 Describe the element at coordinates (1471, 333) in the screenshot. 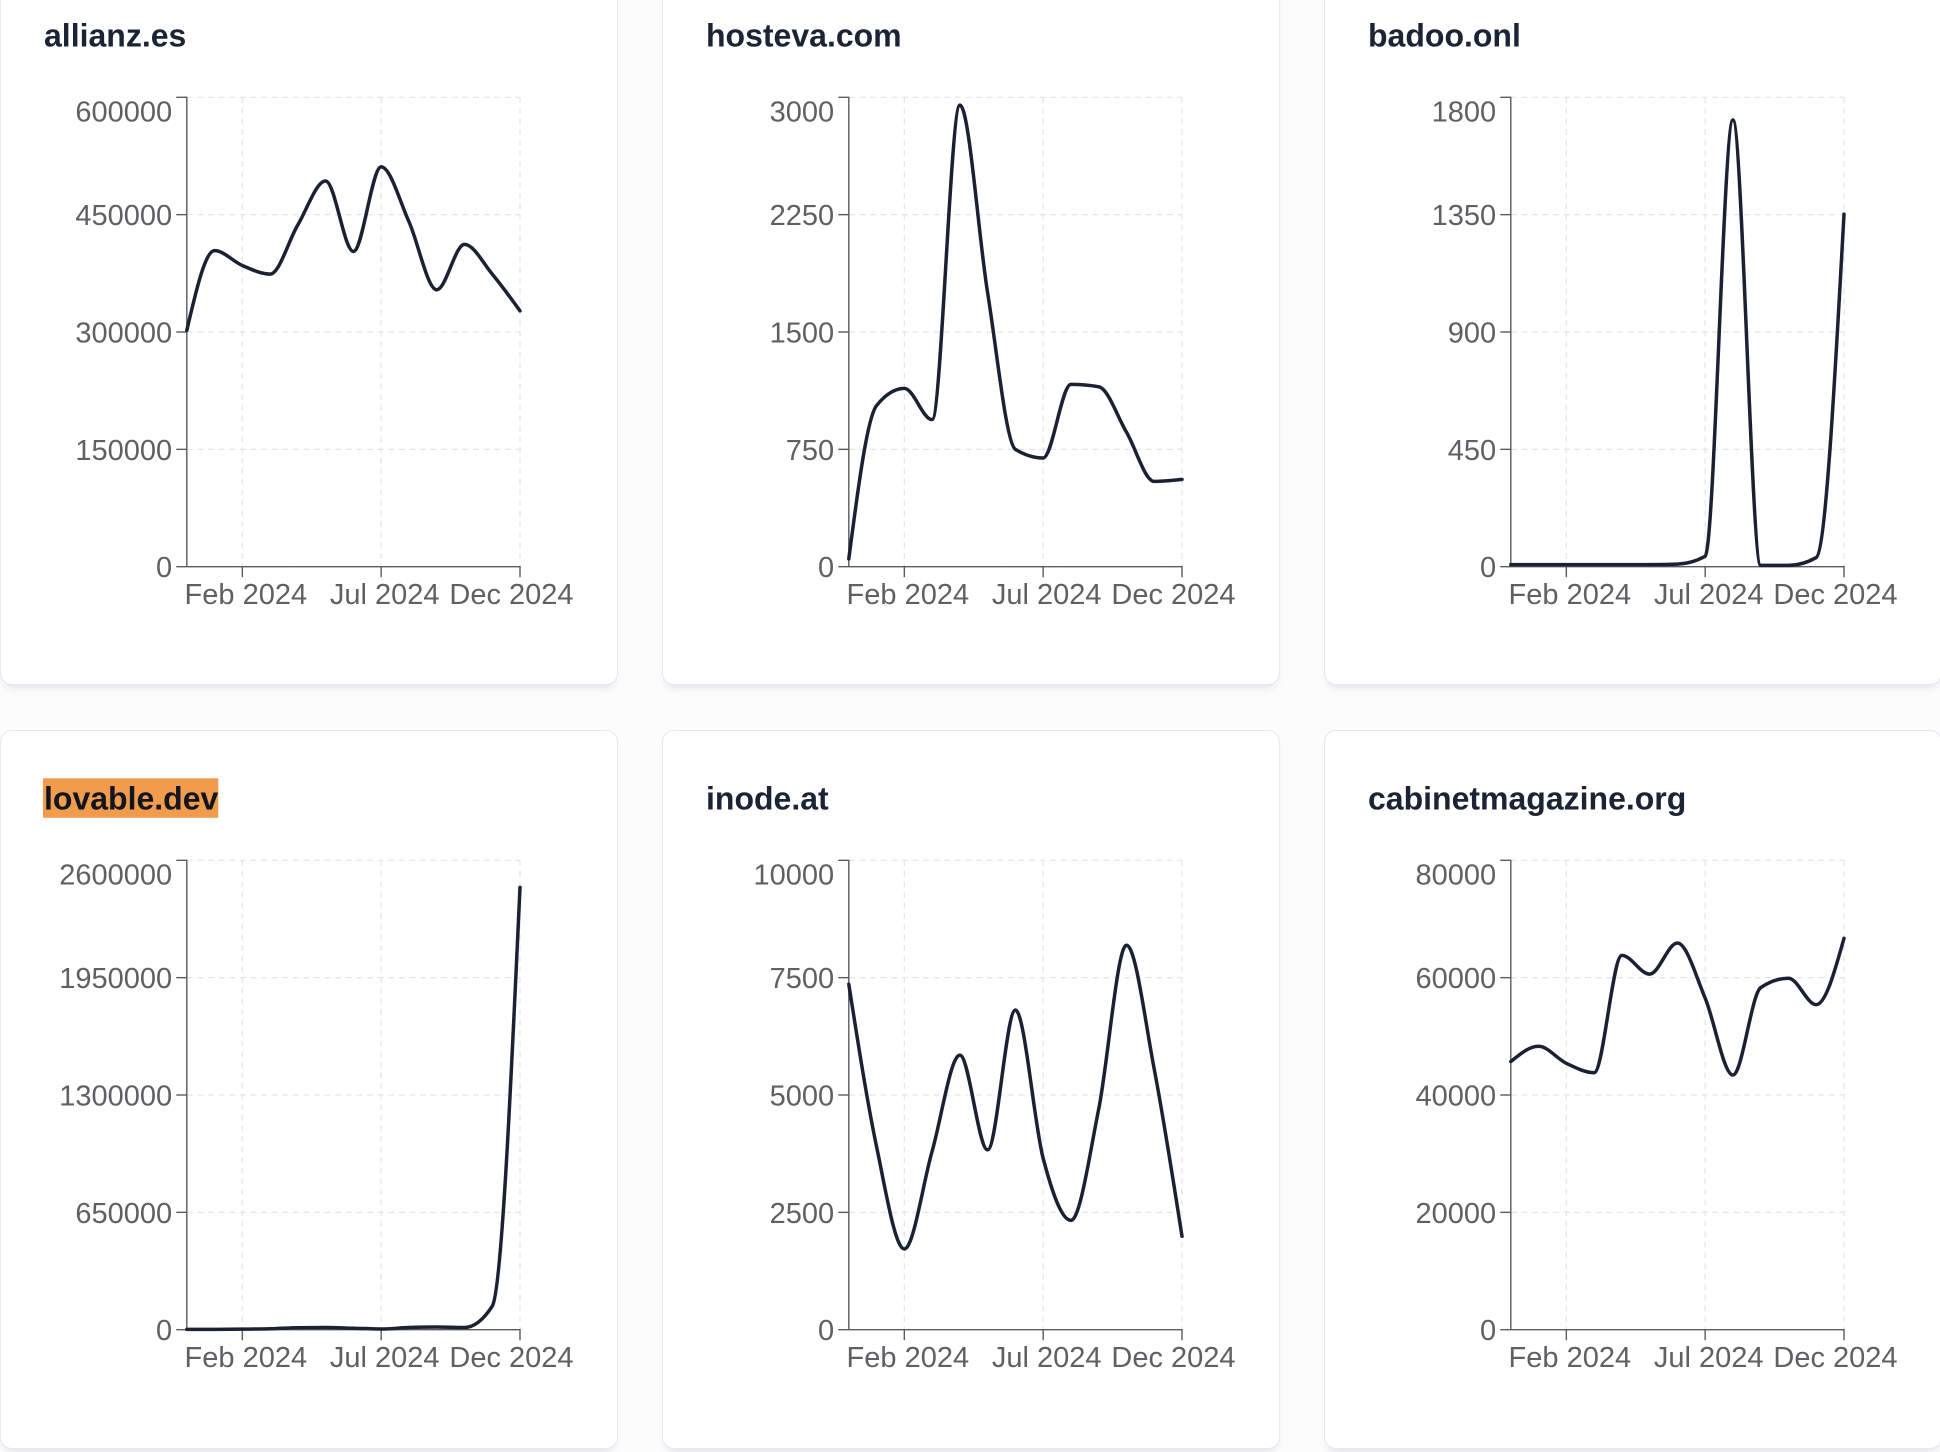

I see `svg-text: 900` at that location.